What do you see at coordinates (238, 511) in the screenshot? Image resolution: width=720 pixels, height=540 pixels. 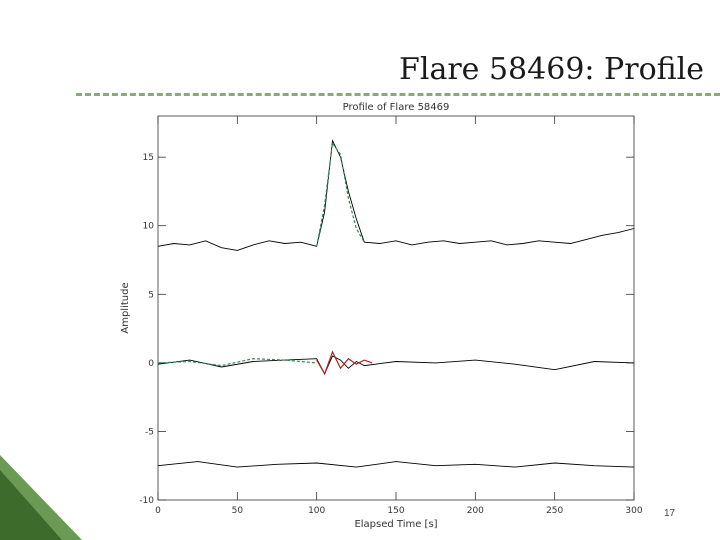 I see `x-tick-label: 50` at bounding box center [238, 511].